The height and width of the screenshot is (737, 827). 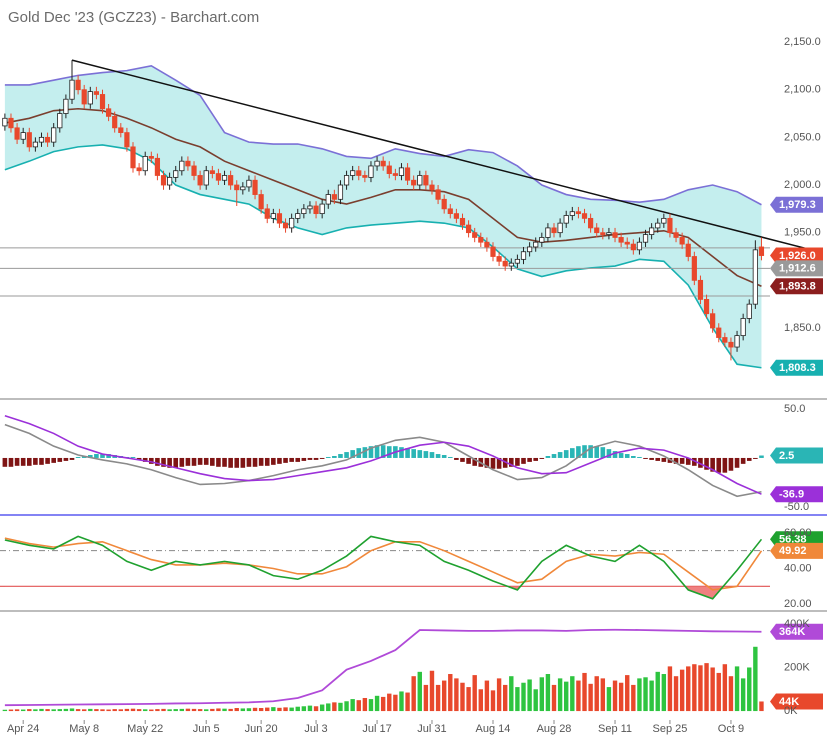 What do you see at coordinates (802, 42) in the screenshot?
I see `y-tick-label: 2,150.0` at bounding box center [802, 42].